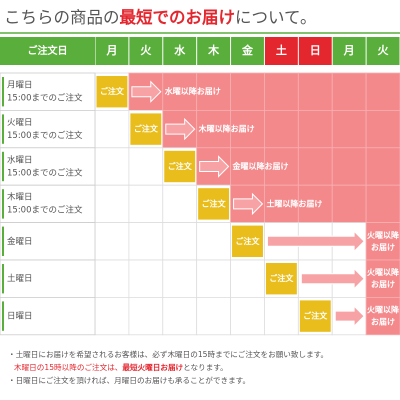 This screenshot has height=400, width=400. What do you see at coordinates (276, 17) in the screenshot?
I see `title-part: について。` at bounding box center [276, 17].